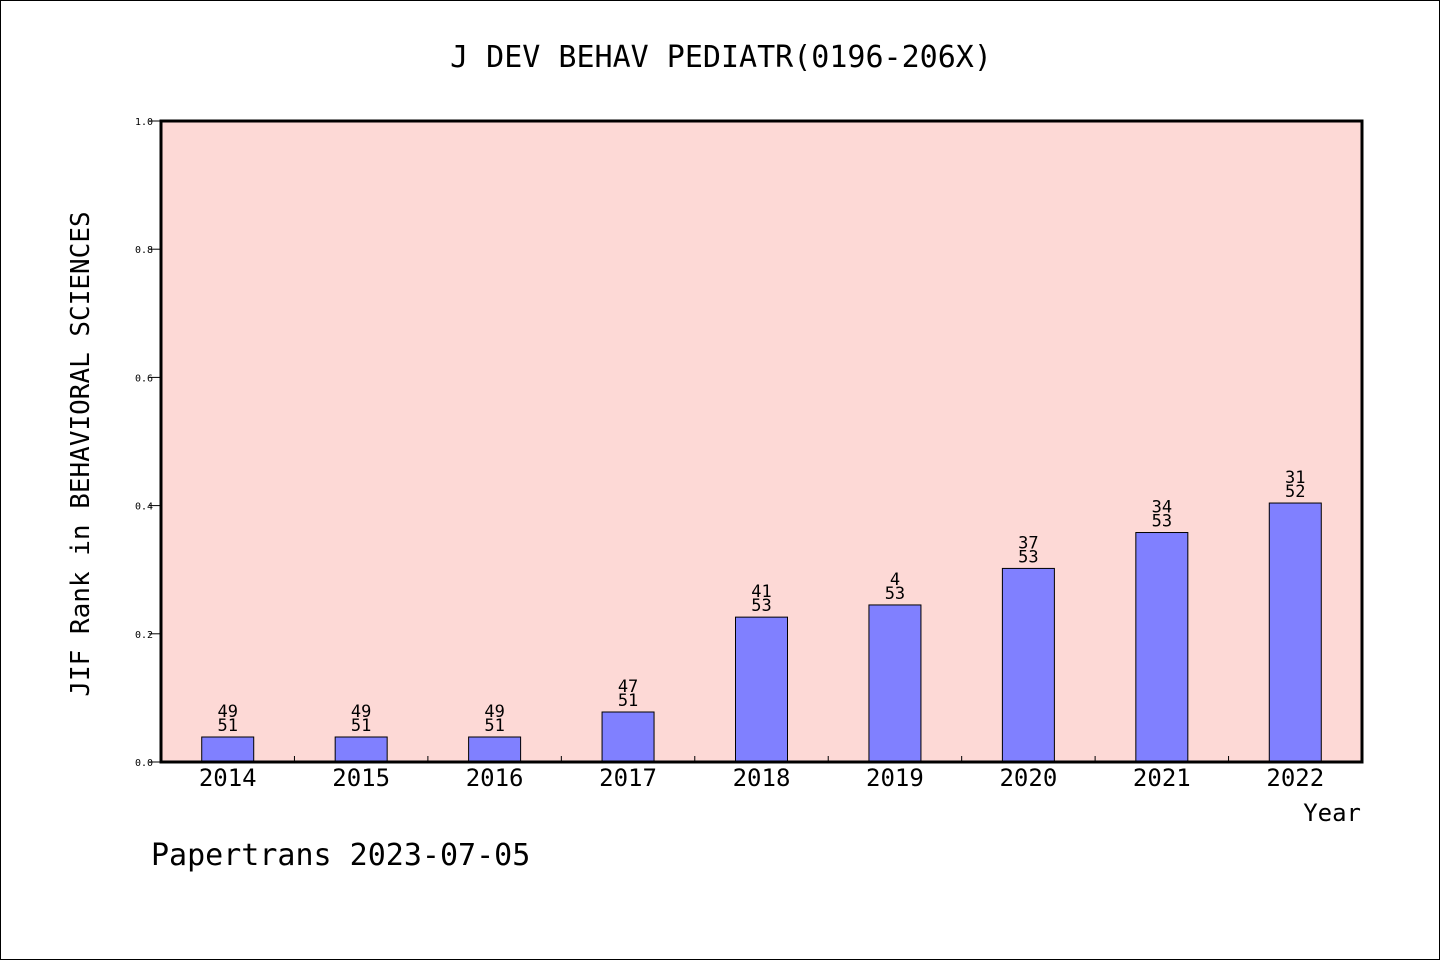  I want to click on bar-total-label: 52, so click(1295, 492).